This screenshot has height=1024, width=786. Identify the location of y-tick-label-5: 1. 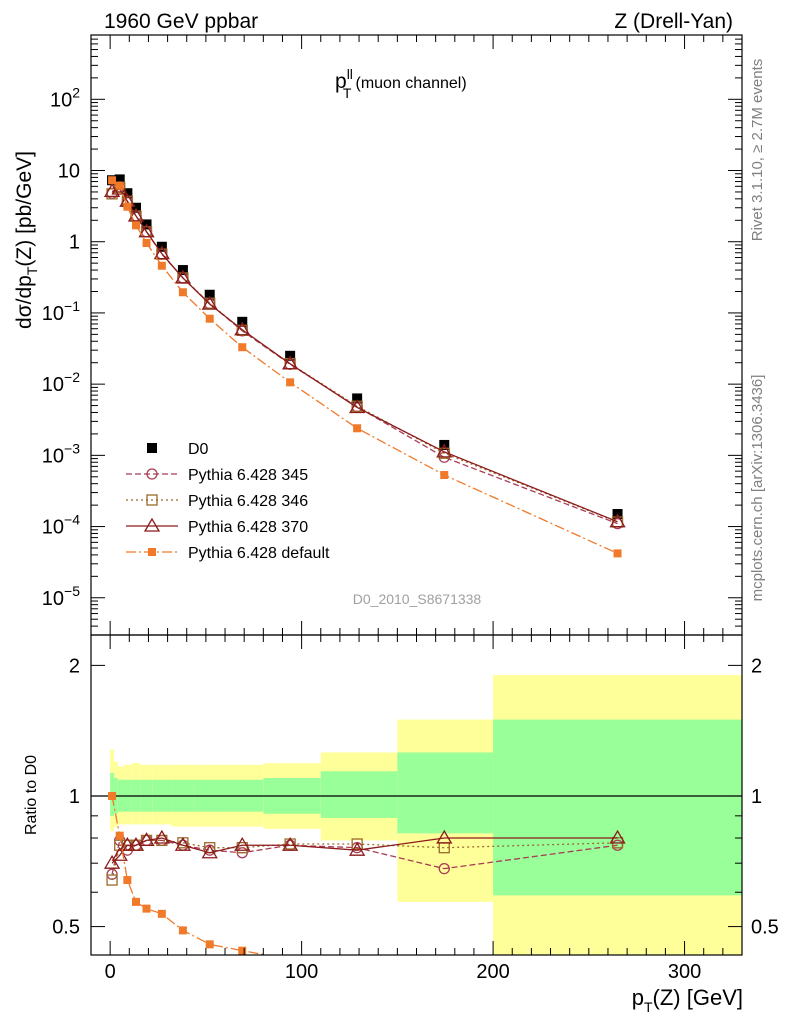
(74, 243).